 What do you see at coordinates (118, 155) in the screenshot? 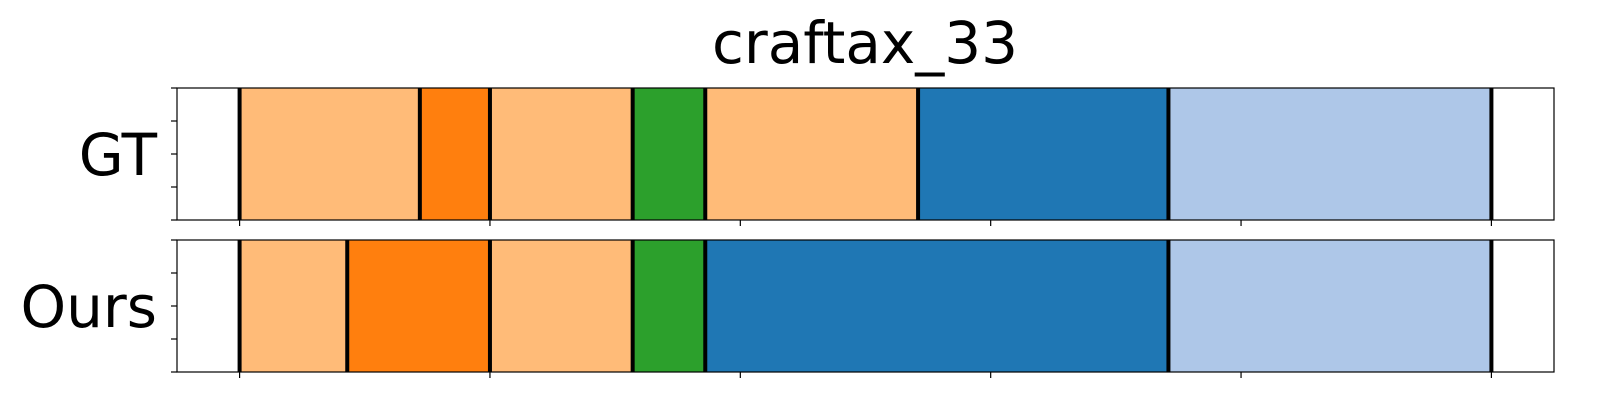
I see `row-label-gt: GT` at bounding box center [118, 155].